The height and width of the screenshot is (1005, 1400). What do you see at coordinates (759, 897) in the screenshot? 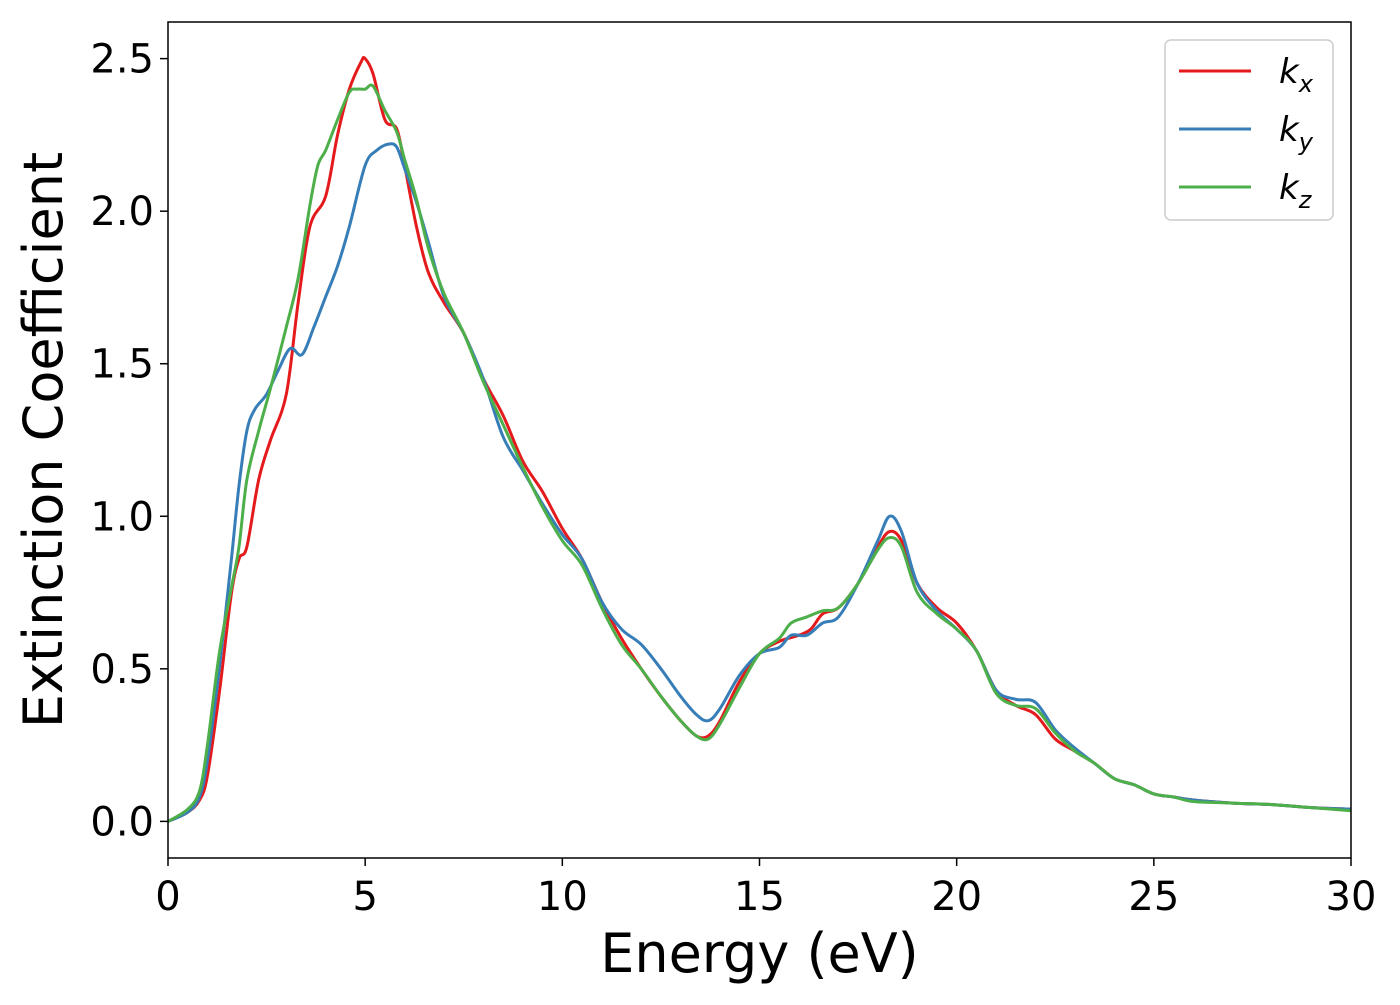
I see `x-tick-label: 15` at bounding box center [759, 897].